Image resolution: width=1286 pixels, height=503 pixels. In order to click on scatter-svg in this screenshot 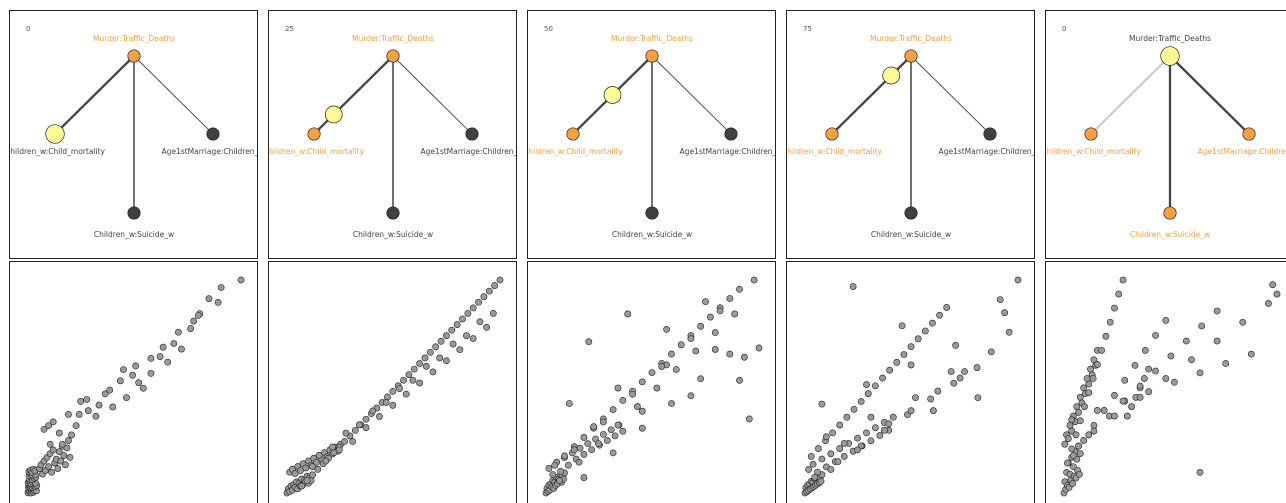, I will do `click(1170, 386)`.